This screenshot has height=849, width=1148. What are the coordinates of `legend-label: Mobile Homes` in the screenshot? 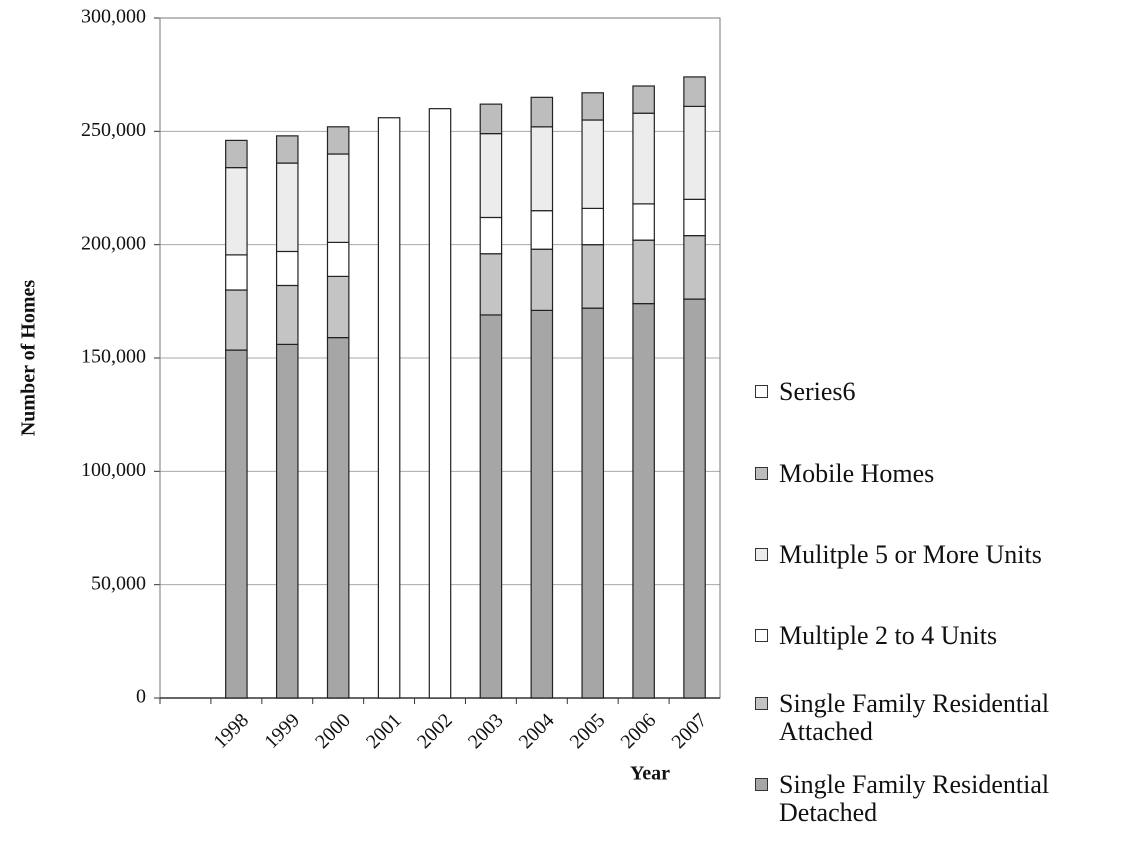 It's located at (857, 473).